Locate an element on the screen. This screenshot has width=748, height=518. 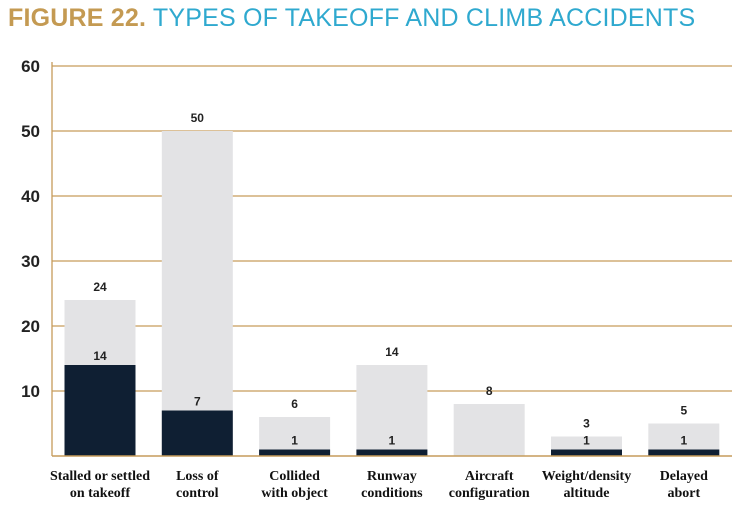
x-category-label: on takeoff is located at coordinates (100, 493).